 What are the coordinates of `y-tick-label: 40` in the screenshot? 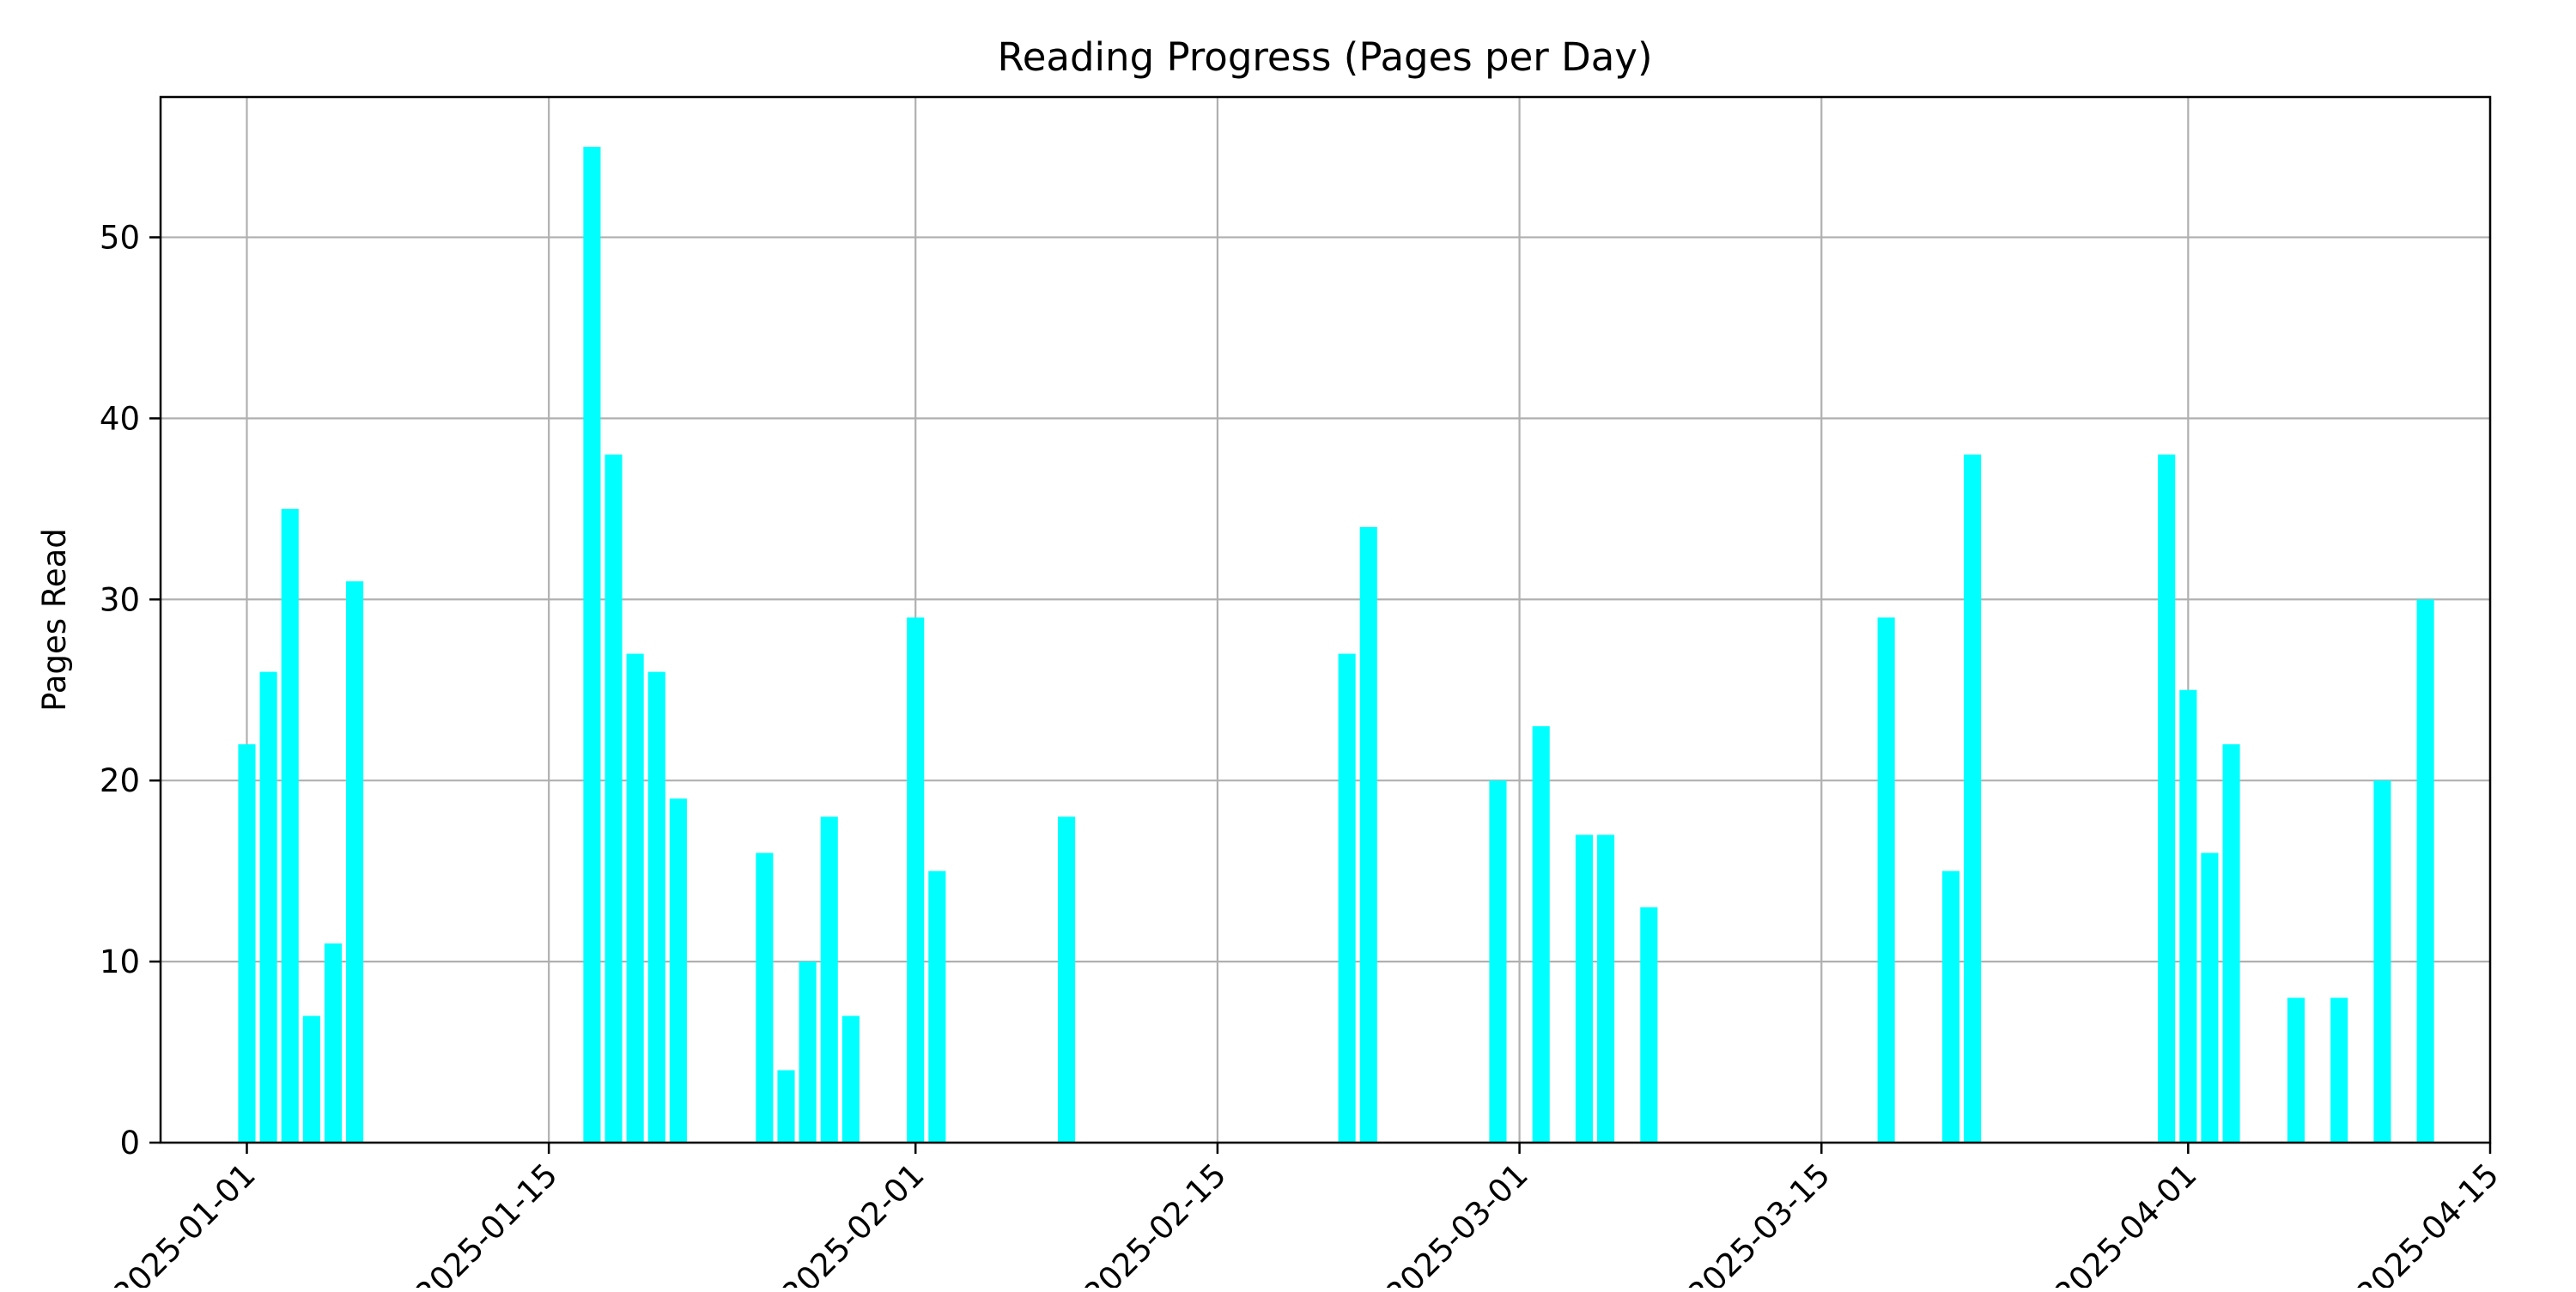 It's located at (120, 418).